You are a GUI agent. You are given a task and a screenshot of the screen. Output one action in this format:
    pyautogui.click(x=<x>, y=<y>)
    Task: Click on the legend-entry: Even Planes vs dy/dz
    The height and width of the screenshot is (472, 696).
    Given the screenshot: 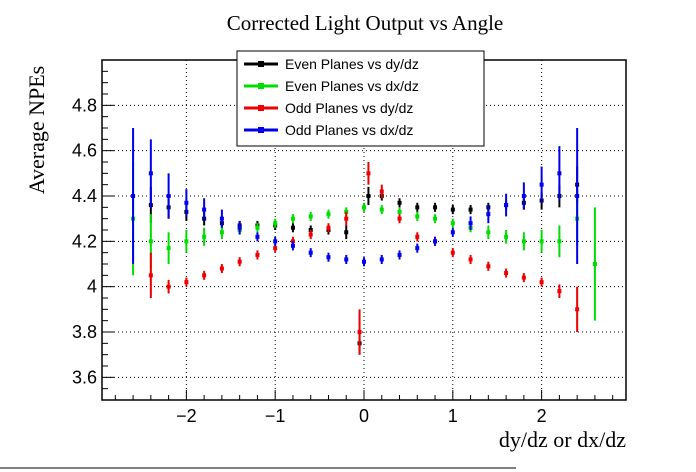 What is the action you would take?
    pyautogui.click(x=331, y=64)
    